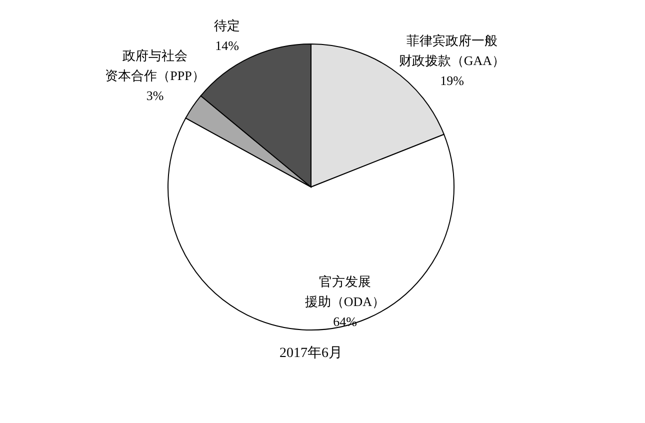 The image size is (645, 423). What do you see at coordinates (311, 353) in the screenshot?
I see `annotation: 2017年6月` at bounding box center [311, 353].